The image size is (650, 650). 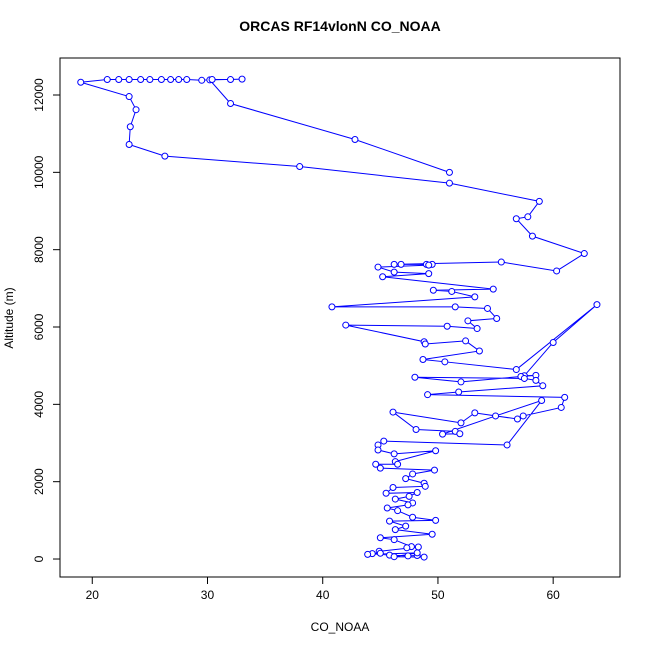 I want to click on y-tick-label: 8000, so click(x=39, y=249).